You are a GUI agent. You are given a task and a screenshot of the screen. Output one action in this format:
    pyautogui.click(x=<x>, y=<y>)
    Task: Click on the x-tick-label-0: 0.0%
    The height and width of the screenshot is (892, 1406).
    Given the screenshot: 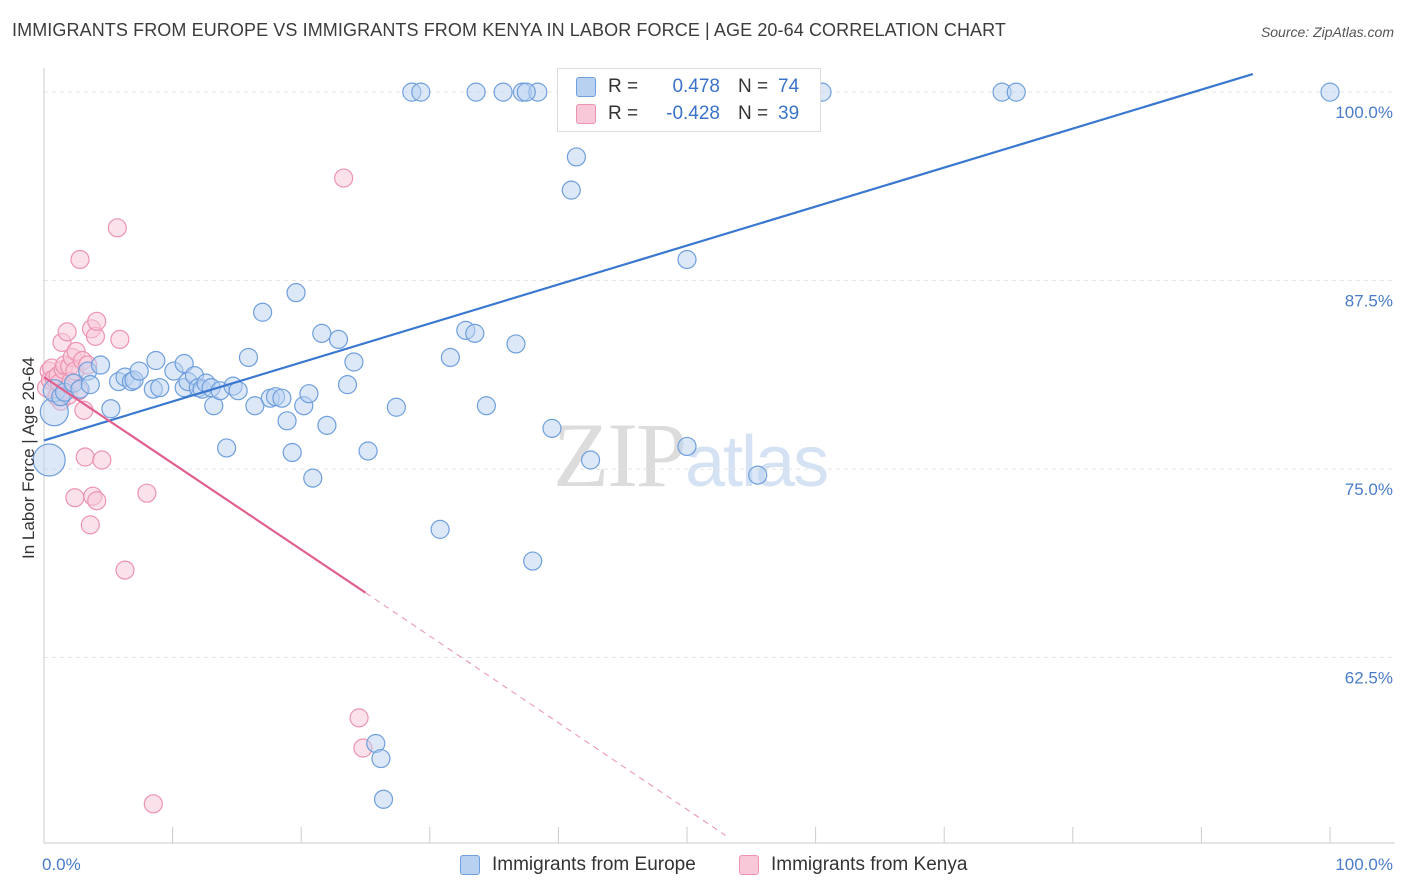 What is the action you would take?
    pyautogui.click(x=61, y=864)
    